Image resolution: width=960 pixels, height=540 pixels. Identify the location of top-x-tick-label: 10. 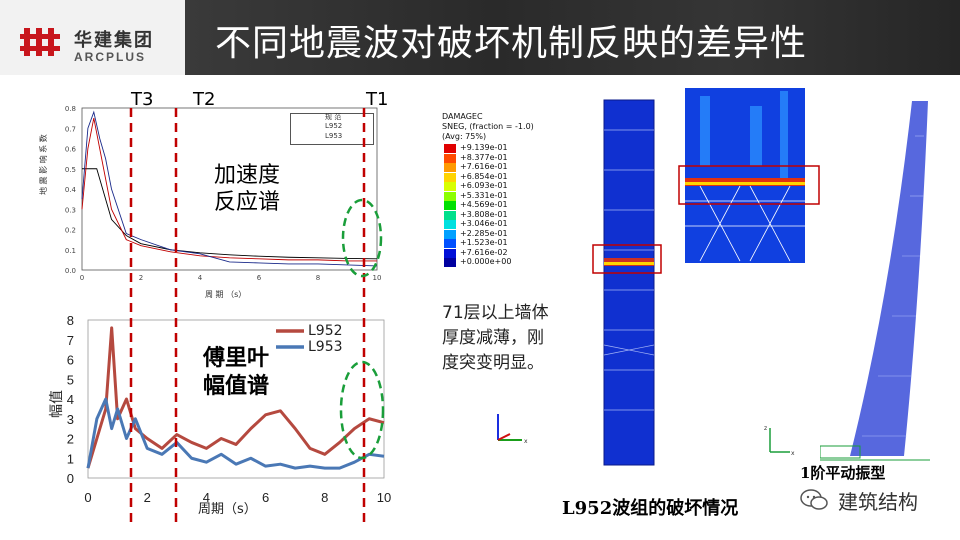
(377, 278).